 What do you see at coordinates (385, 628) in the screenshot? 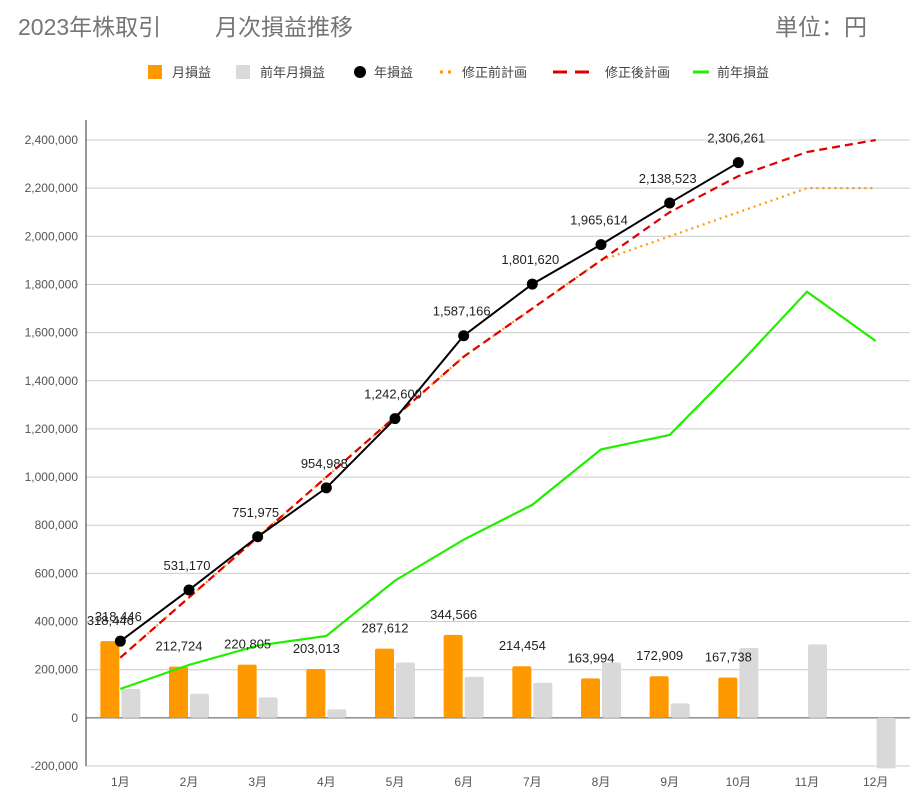
I see `monthly-value-label: 287,612` at bounding box center [385, 628].